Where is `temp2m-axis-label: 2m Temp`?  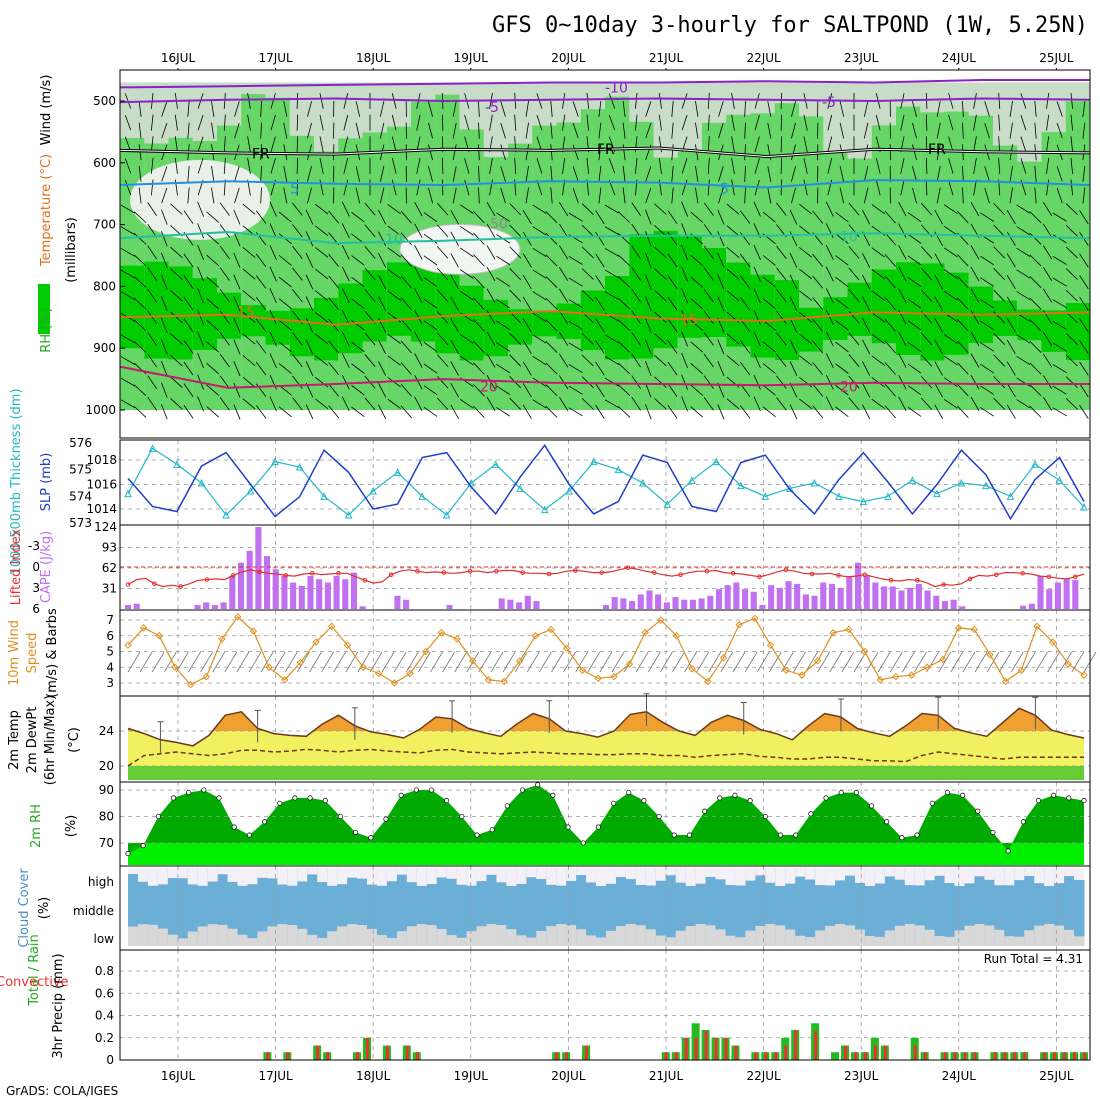
temp2m-axis-label: 2m Temp is located at coordinates (14, 740).